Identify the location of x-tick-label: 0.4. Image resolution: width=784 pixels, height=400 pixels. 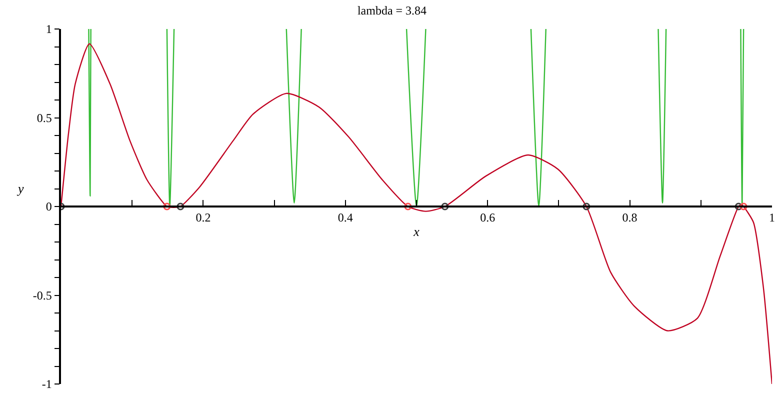
(345, 217).